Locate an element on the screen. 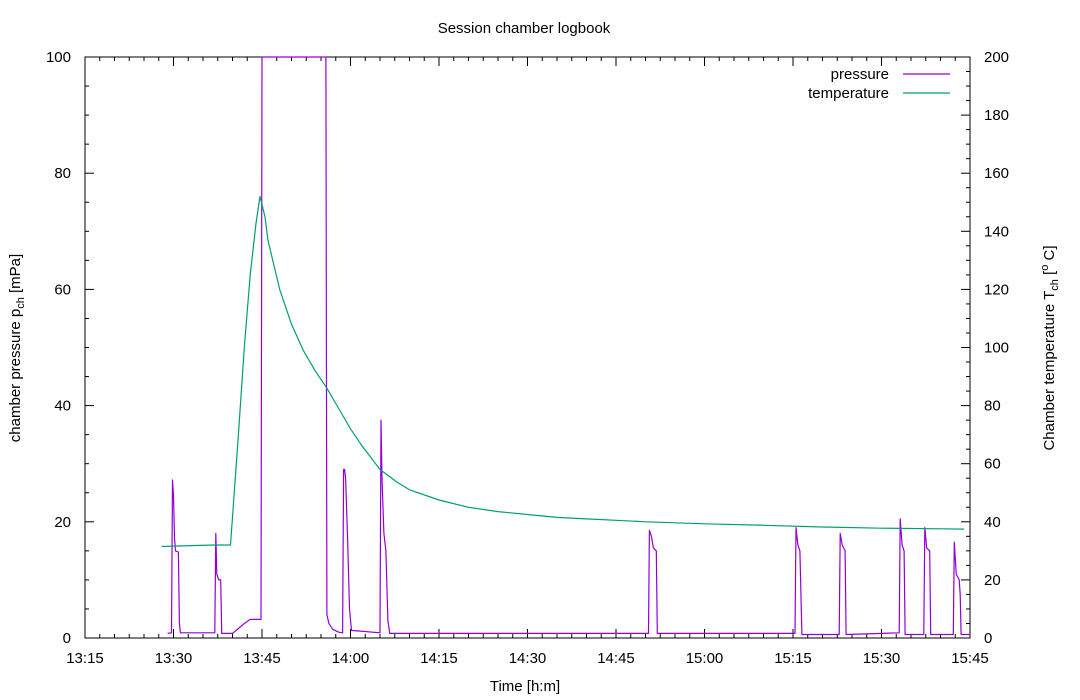 Image resolution: width=1080 pixels, height=700 pixels. y-right-tick-label: 180 is located at coordinates (996, 115).